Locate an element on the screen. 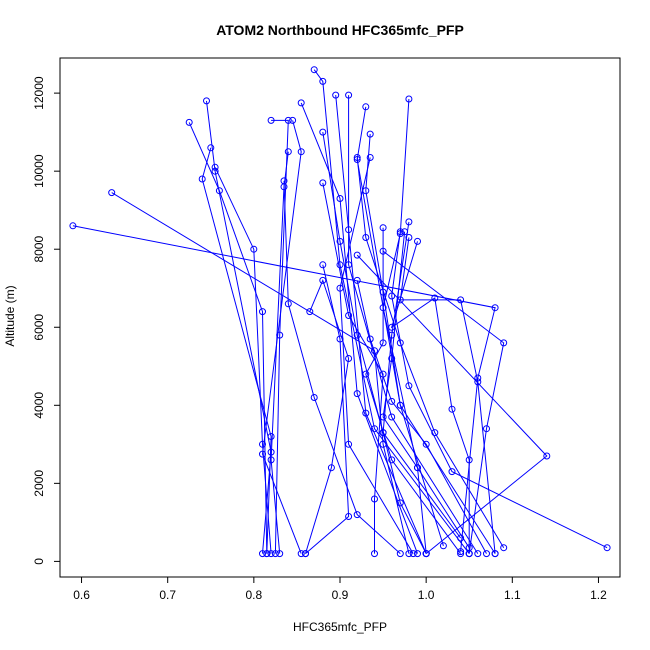 The image size is (650, 650). x-tick-label: 0.9 is located at coordinates (340, 595).